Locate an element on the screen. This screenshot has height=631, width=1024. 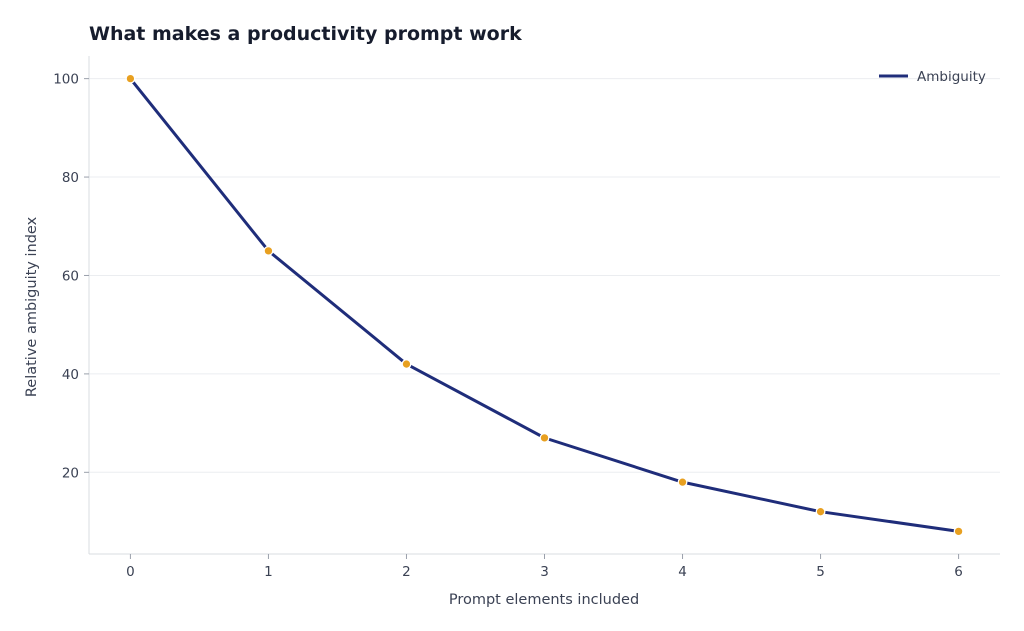
y-axis-ticks: 20 40 60 80 100 is located at coordinates (71, 276).